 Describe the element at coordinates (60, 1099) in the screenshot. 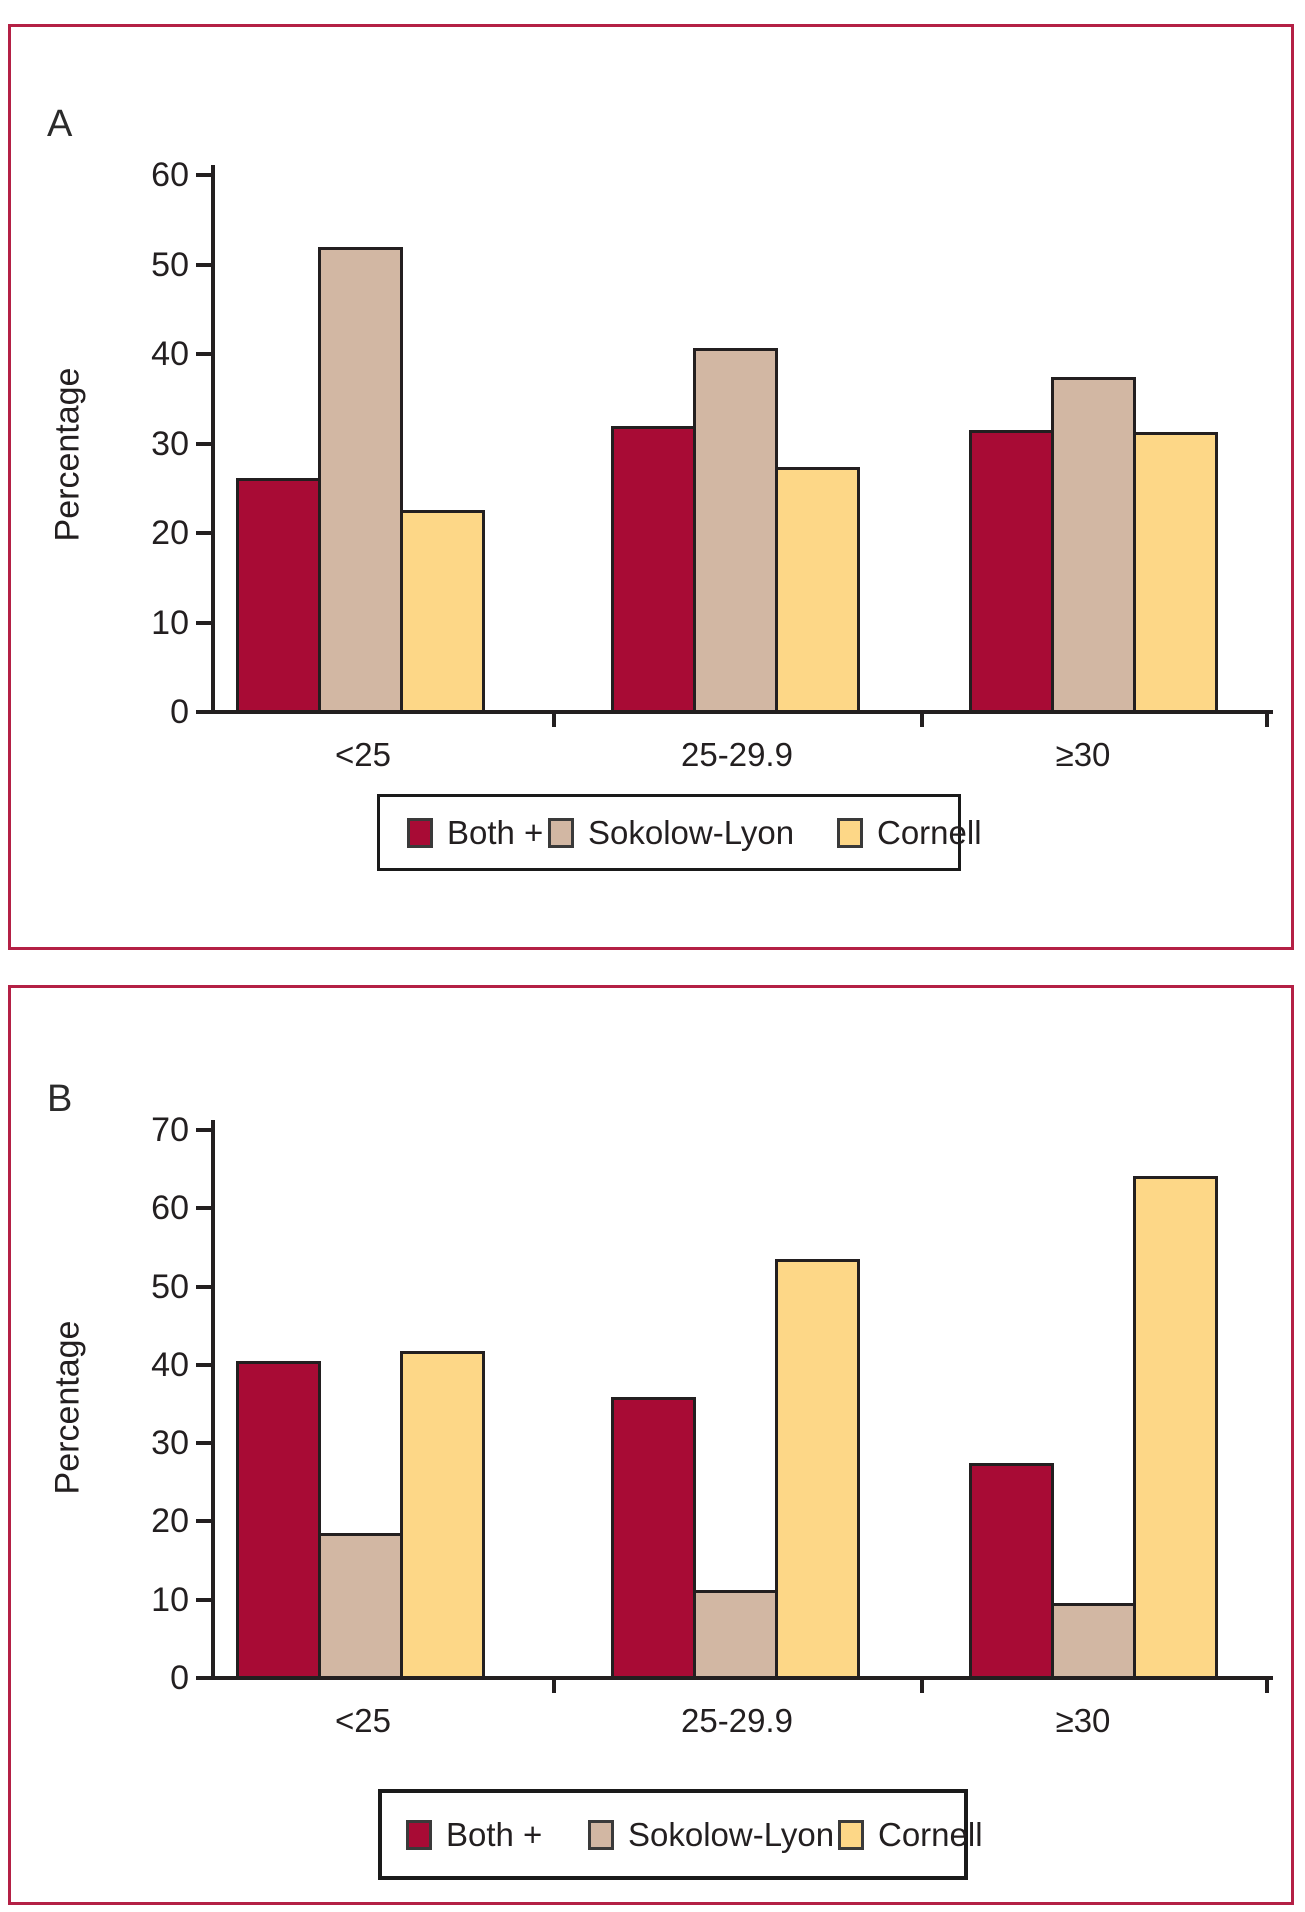

I see `panel-b-label: B` at that location.